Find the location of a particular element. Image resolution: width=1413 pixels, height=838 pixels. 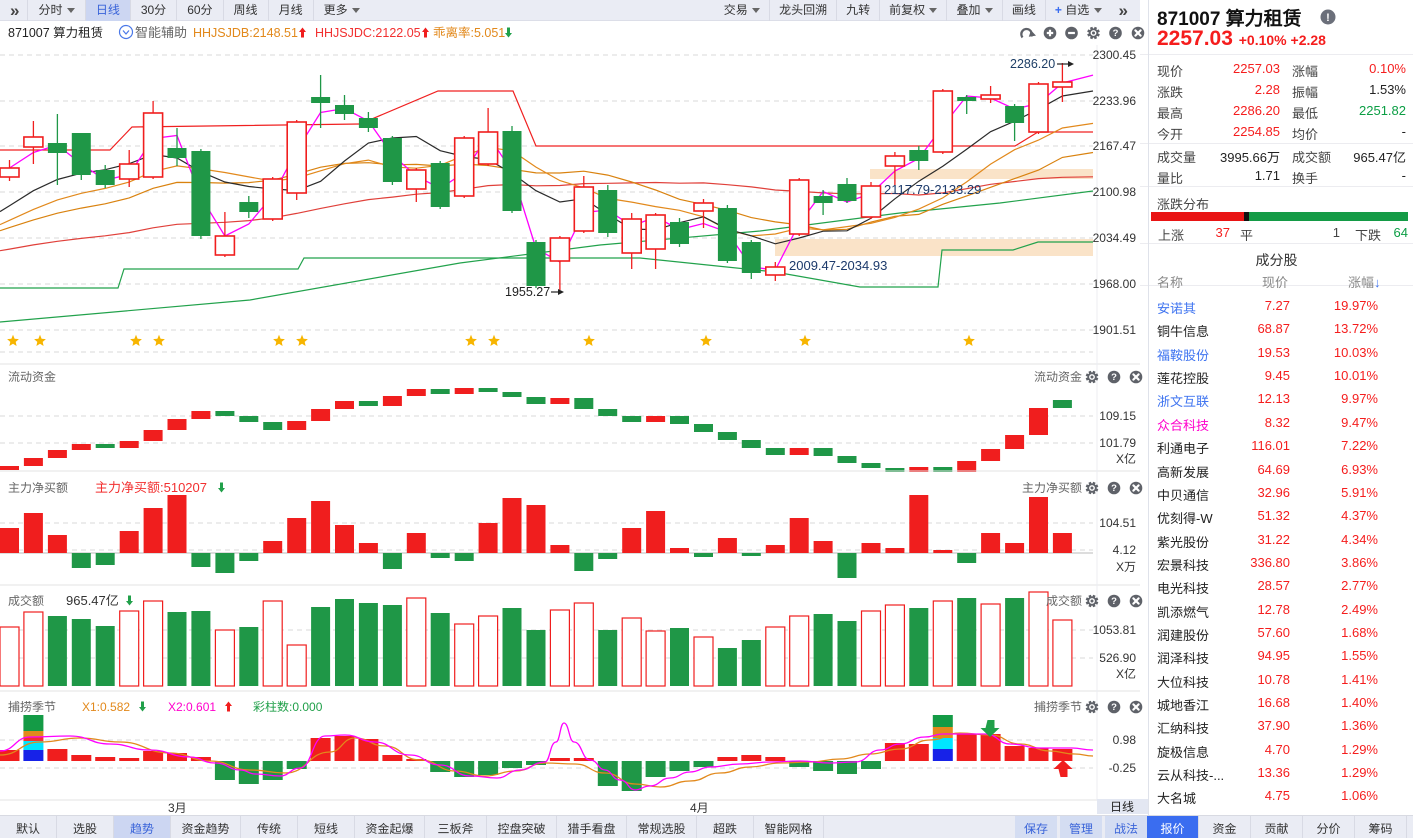

svg-text: 3月 is located at coordinates (177, 808).